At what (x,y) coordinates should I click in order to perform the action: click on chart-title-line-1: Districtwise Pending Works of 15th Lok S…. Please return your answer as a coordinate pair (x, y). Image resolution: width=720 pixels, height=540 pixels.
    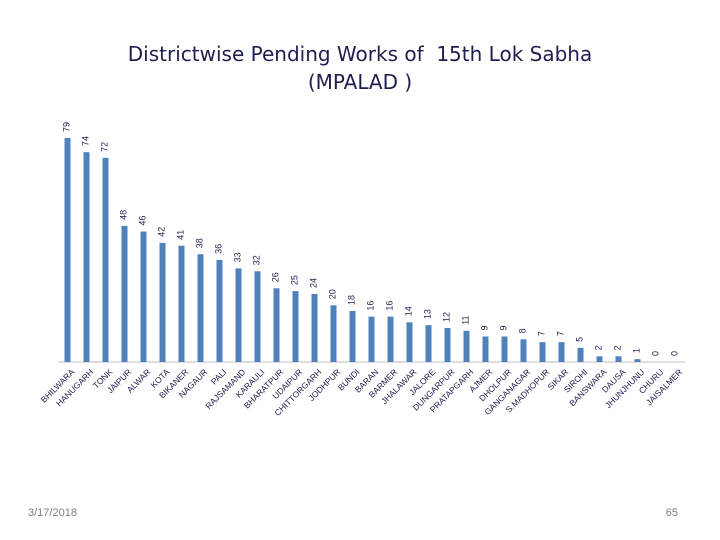
    Looking at the image, I should click on (360, 54).